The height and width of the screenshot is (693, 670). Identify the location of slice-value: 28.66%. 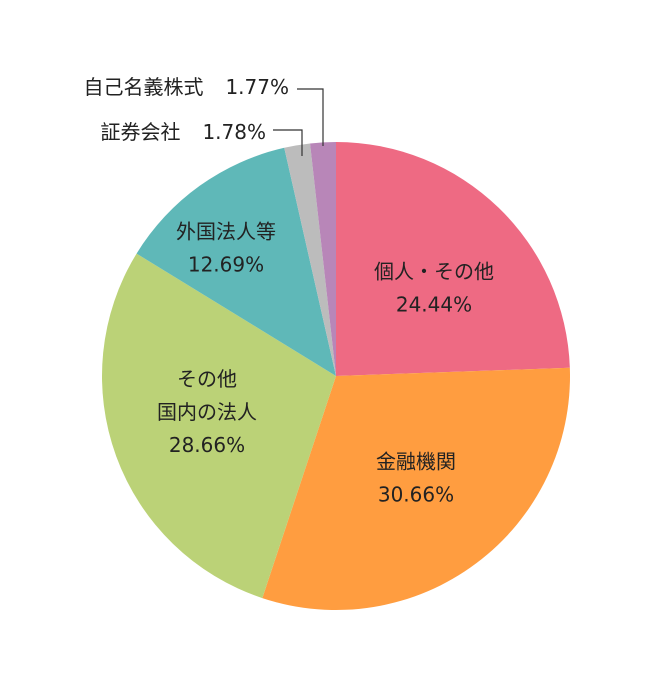
(207, 445).